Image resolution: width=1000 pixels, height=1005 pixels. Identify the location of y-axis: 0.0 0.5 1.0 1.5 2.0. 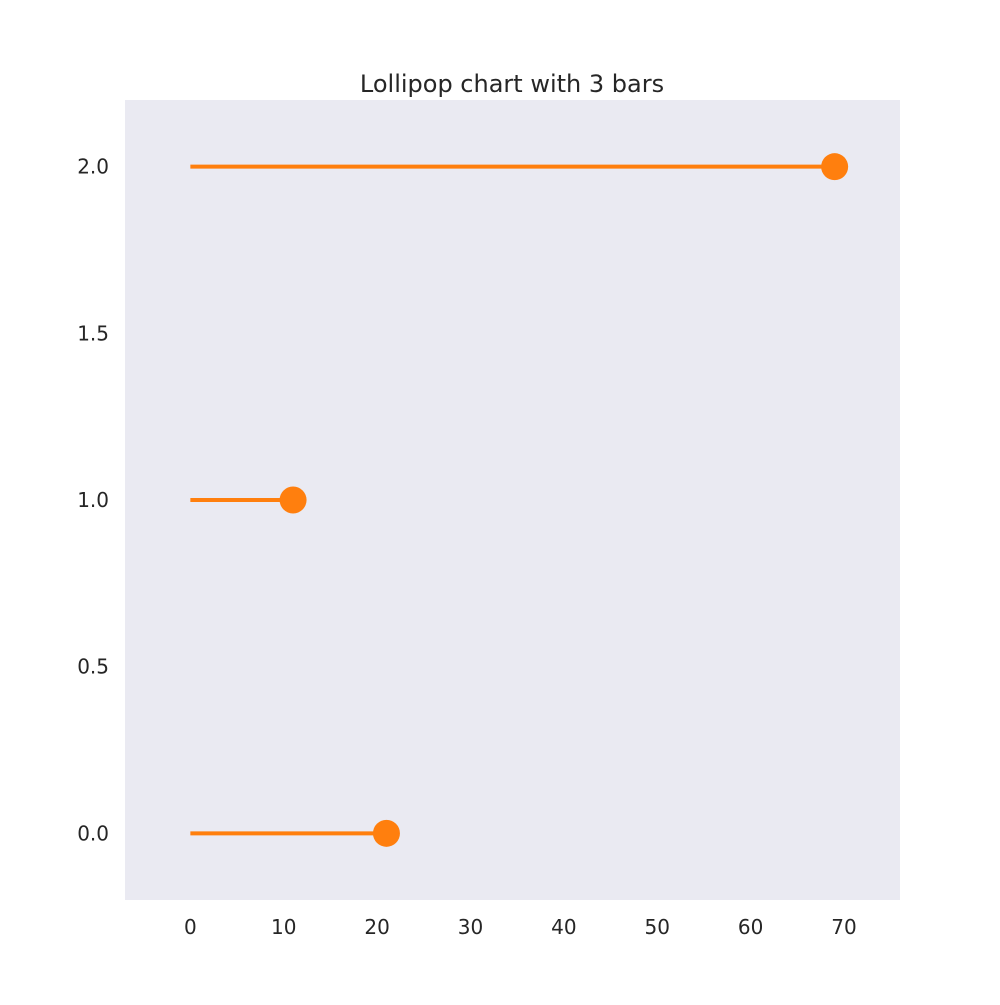
(93, 500).